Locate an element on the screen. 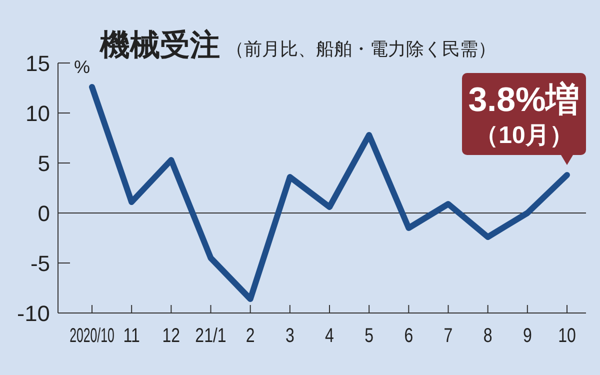 This screenshot has height=375, width=600. y-tick-label: 10 is located at coordinates (38, 113).